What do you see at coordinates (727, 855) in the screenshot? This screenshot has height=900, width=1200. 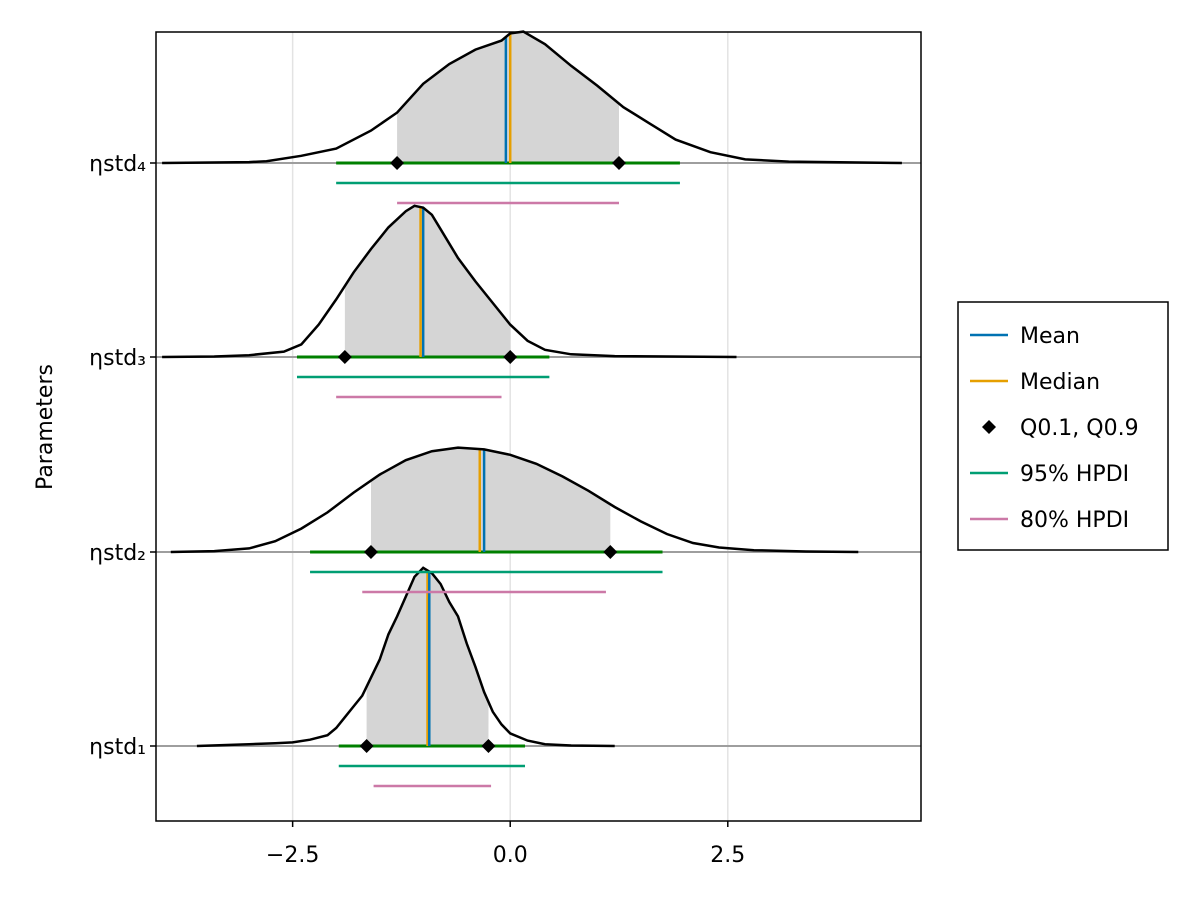 I see `x-tick-label: 2.5` at bounding box center [727, 855].